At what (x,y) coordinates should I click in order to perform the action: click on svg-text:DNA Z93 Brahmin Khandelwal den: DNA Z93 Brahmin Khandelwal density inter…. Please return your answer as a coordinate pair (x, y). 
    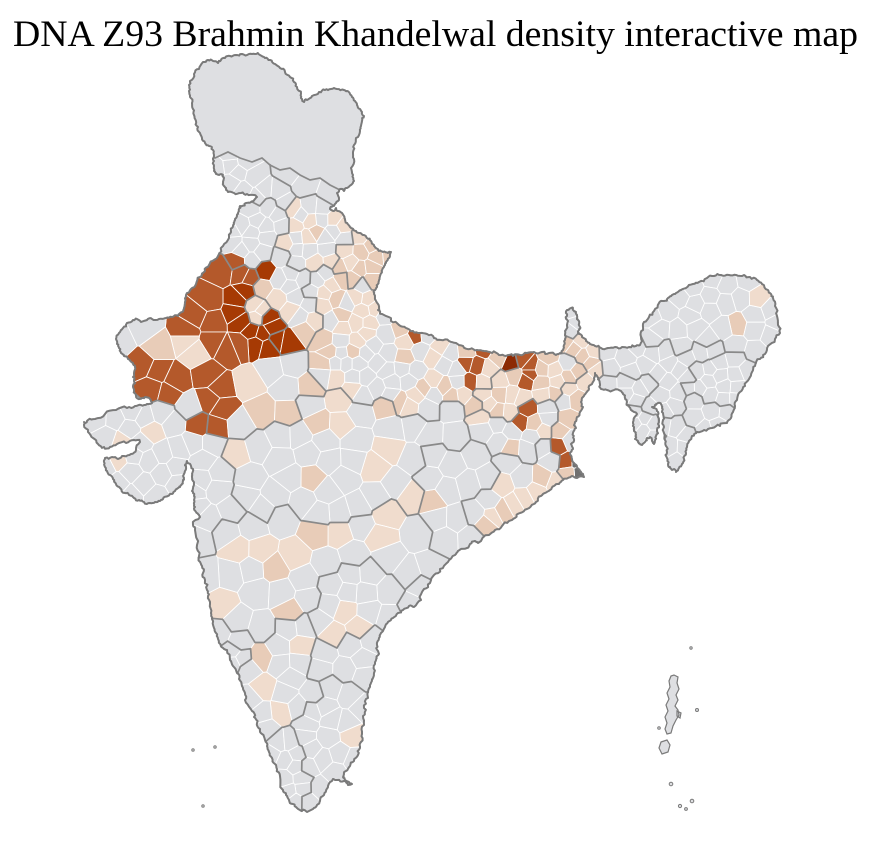
    Looking at the image, I should click on (435, 34).